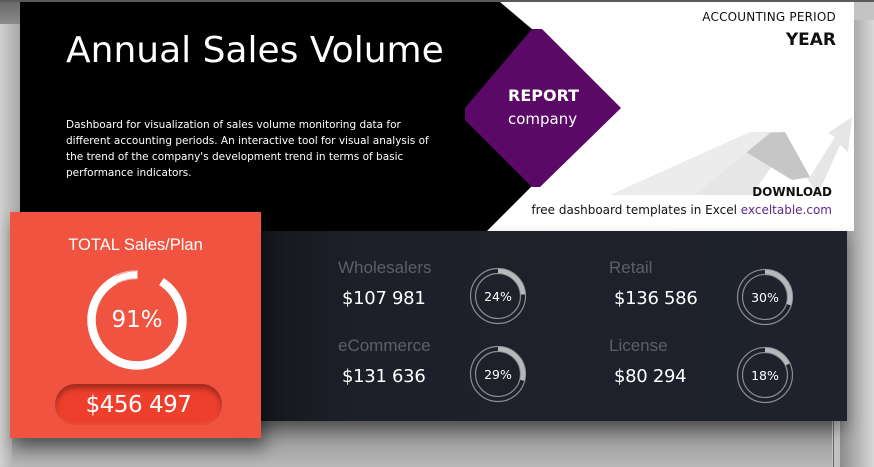 The height and width of the screenshot is (467, 874). I want to click on kpi-label-retail: Retail, so click(631, 267).